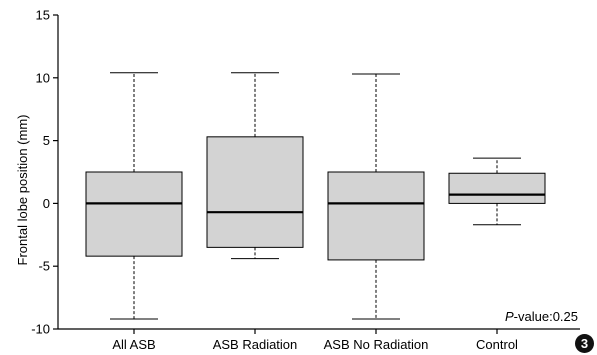 The height and width of the screenshot is (355, 597). Describe the element at coordinates (43, 77) in the screenshot. I see `y-tick-label: 10` at that location.